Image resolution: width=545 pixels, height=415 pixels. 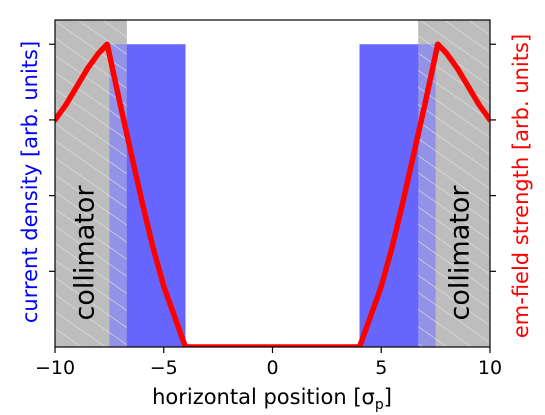 I want to click on x-axis-ticks: −10 −5 0 5 10, so click(x=268, y=363).